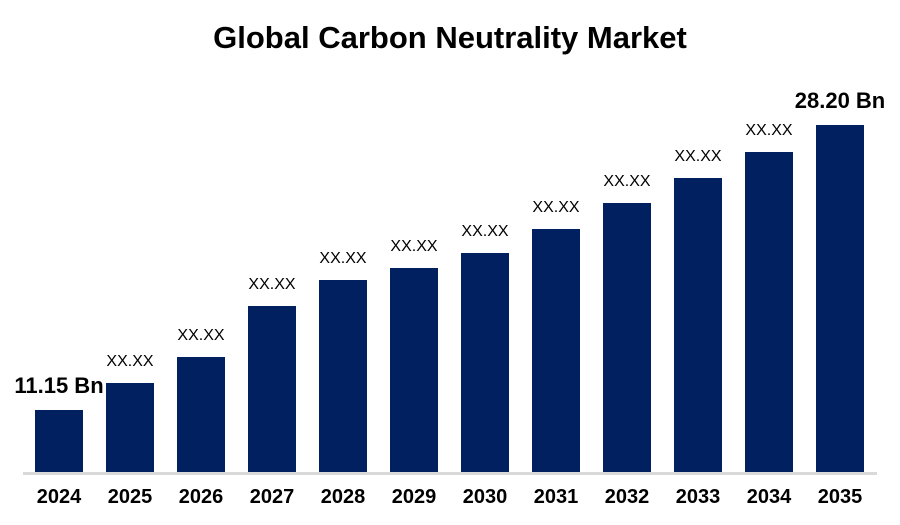  I want to click on bar-value-label-2031: XX.XX, so click(556, 207).